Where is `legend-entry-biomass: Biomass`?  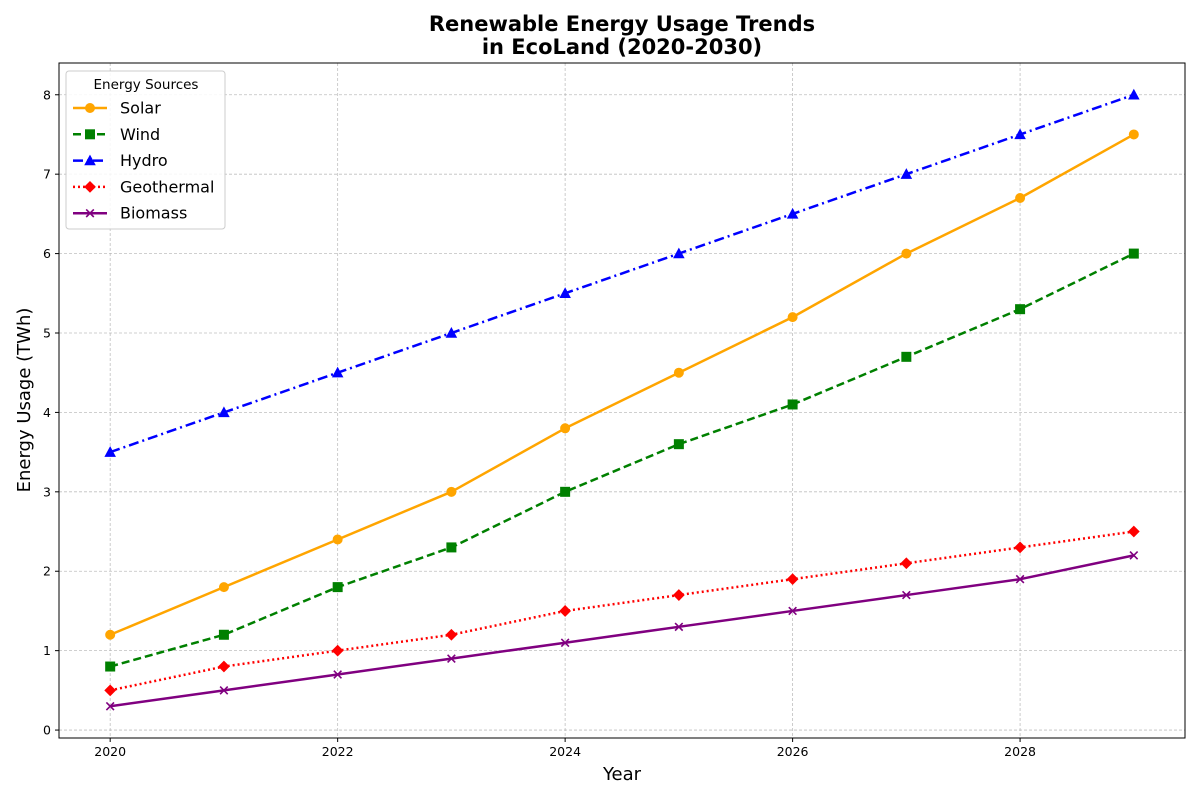
legend-entry-biomass: Biomass is located at coordinates (130, 213).